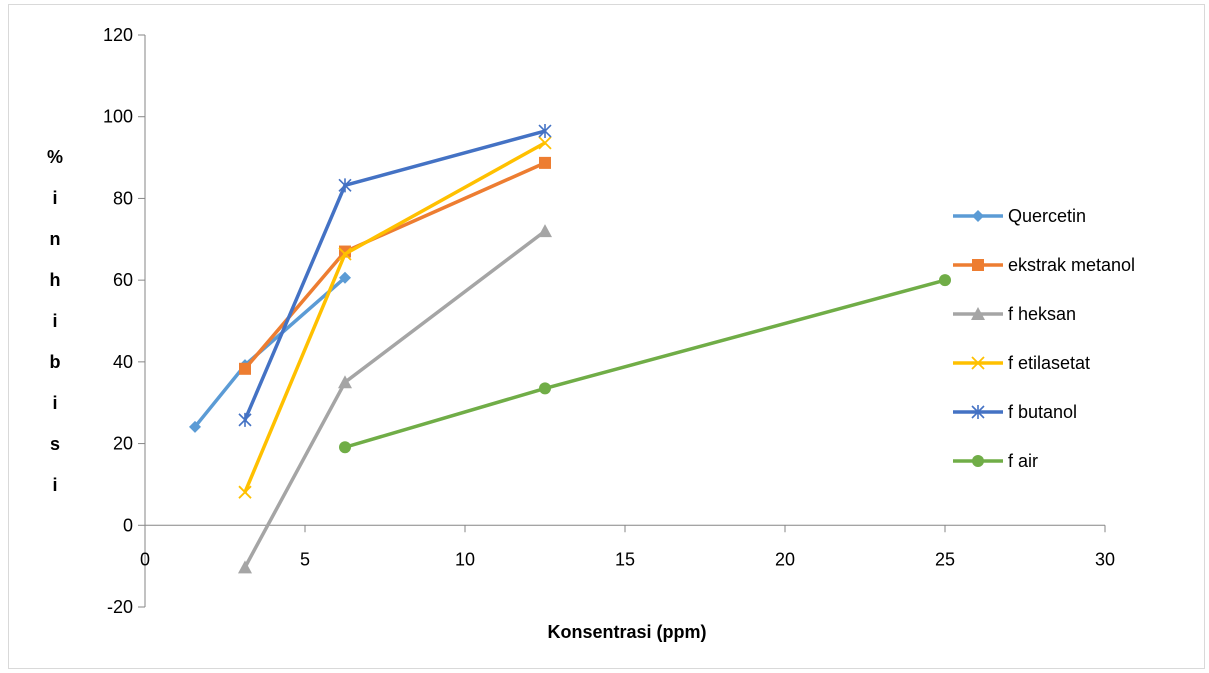  Describe the element at coordinates (55, 362) in the screenshot. I see `y-axis-title-char: b` at that location.